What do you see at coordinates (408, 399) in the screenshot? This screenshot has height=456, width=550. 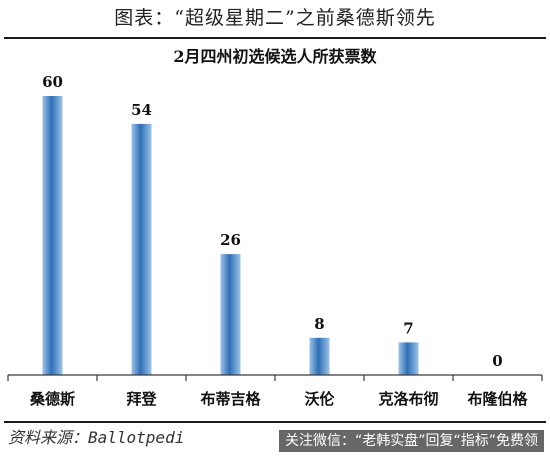 I see `category-label-4: 克洛布彻` at bounding box center [408, 399].